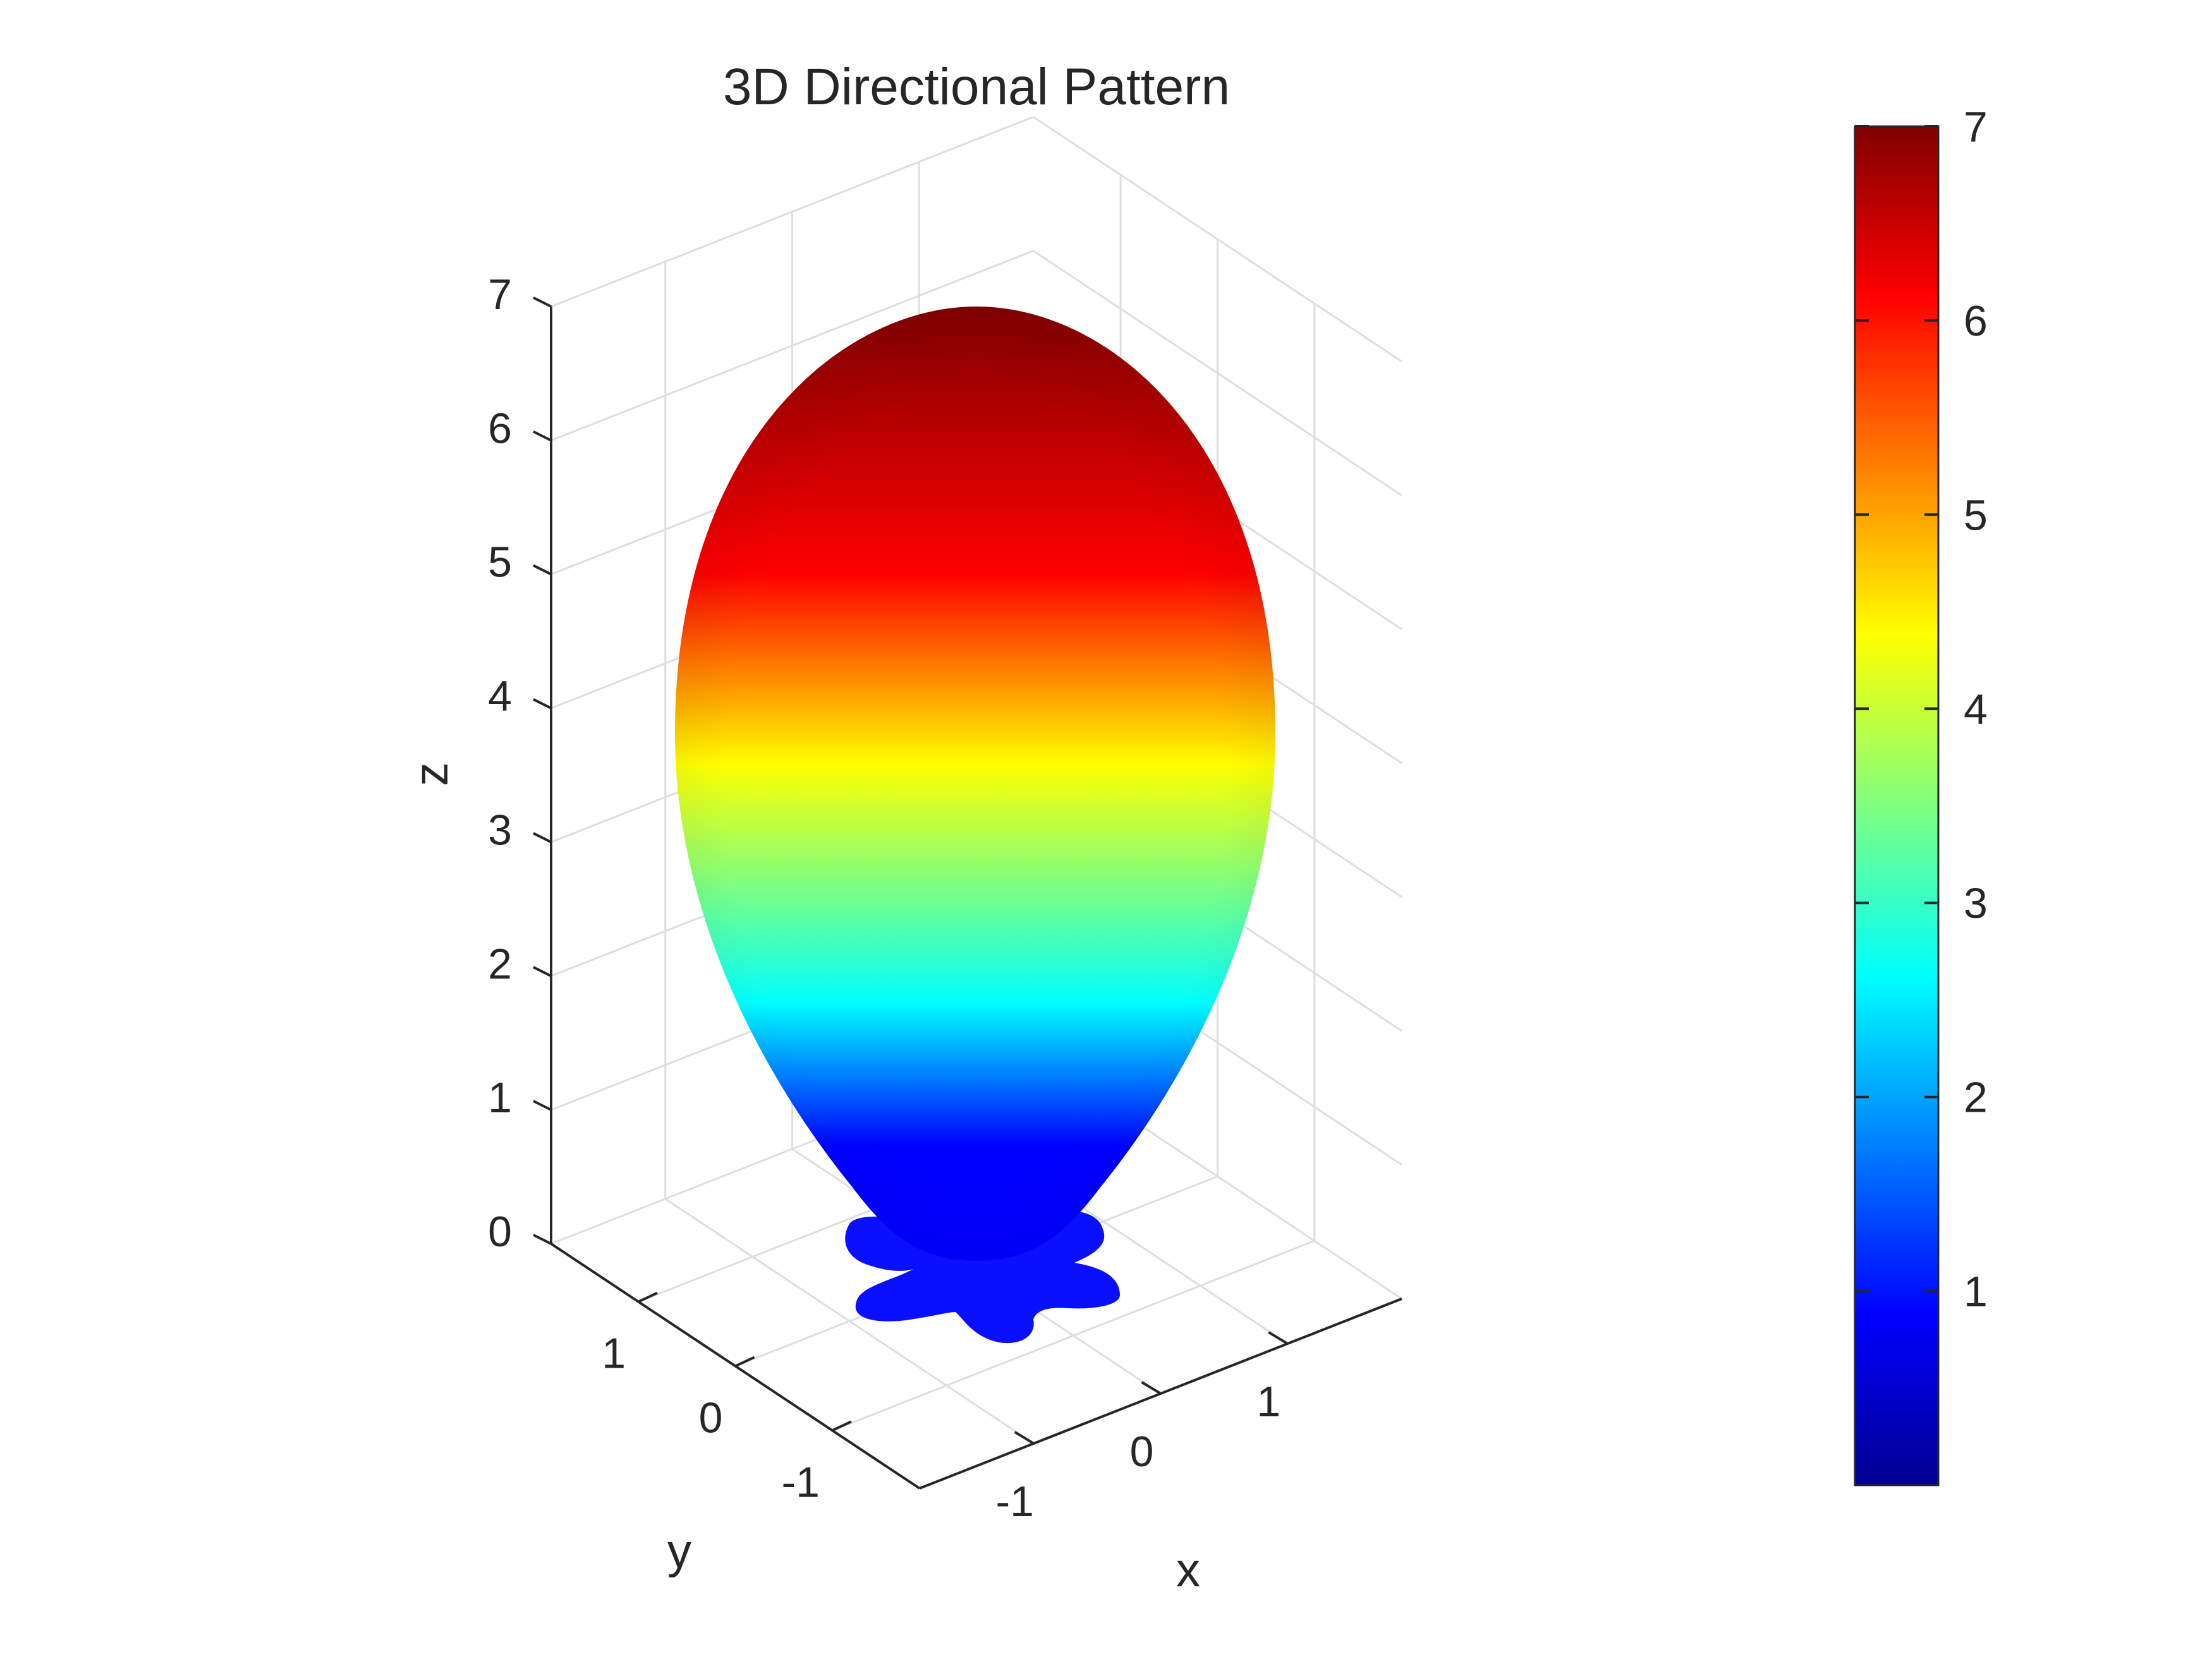 The height and width of the screenshot is (1659, 2212). What do you see at coordinates (431, 774) in the screenshot?
I see `z-axis-label: z` at bounding box center [431, 774].